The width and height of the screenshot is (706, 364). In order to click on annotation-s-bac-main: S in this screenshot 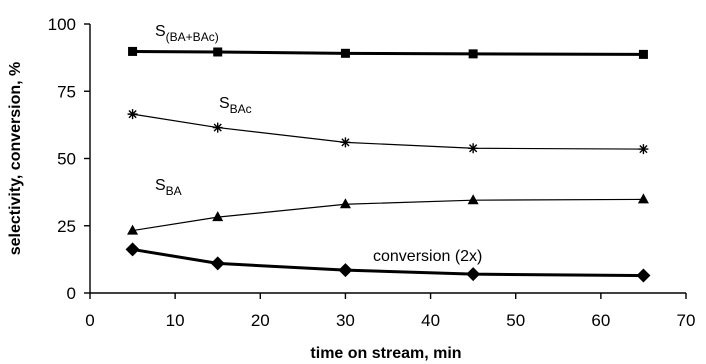, I will do `click(224, 103)`.